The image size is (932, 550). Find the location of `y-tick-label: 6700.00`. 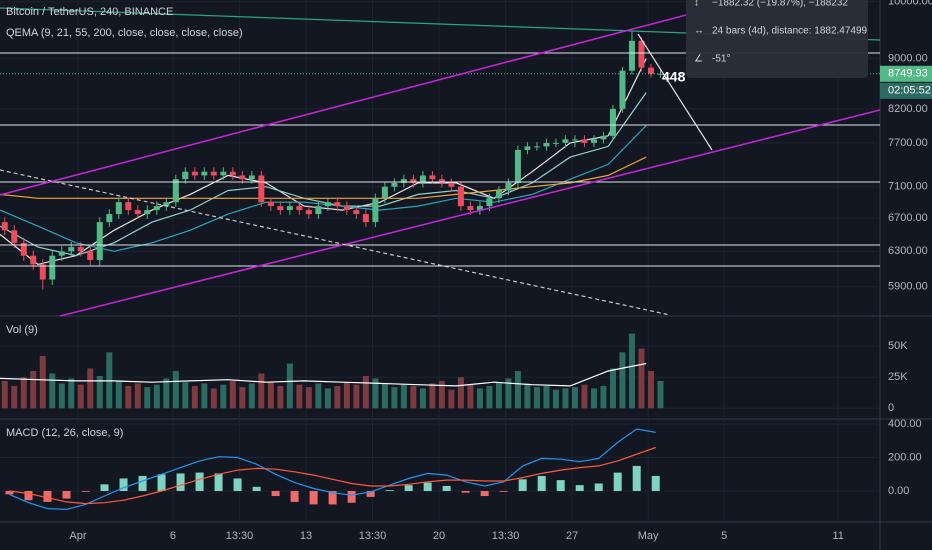

y-tick-label: 6700.00 is located at coordinates (908, 218).